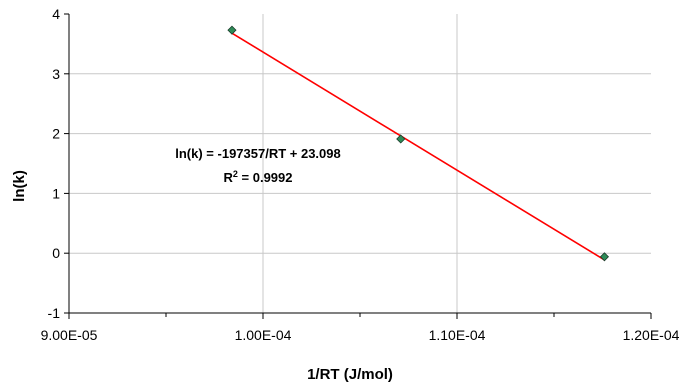  Describe the element at coordinates (54, 313) in the screenshot. I see `y-tick-label: -1` at that location.